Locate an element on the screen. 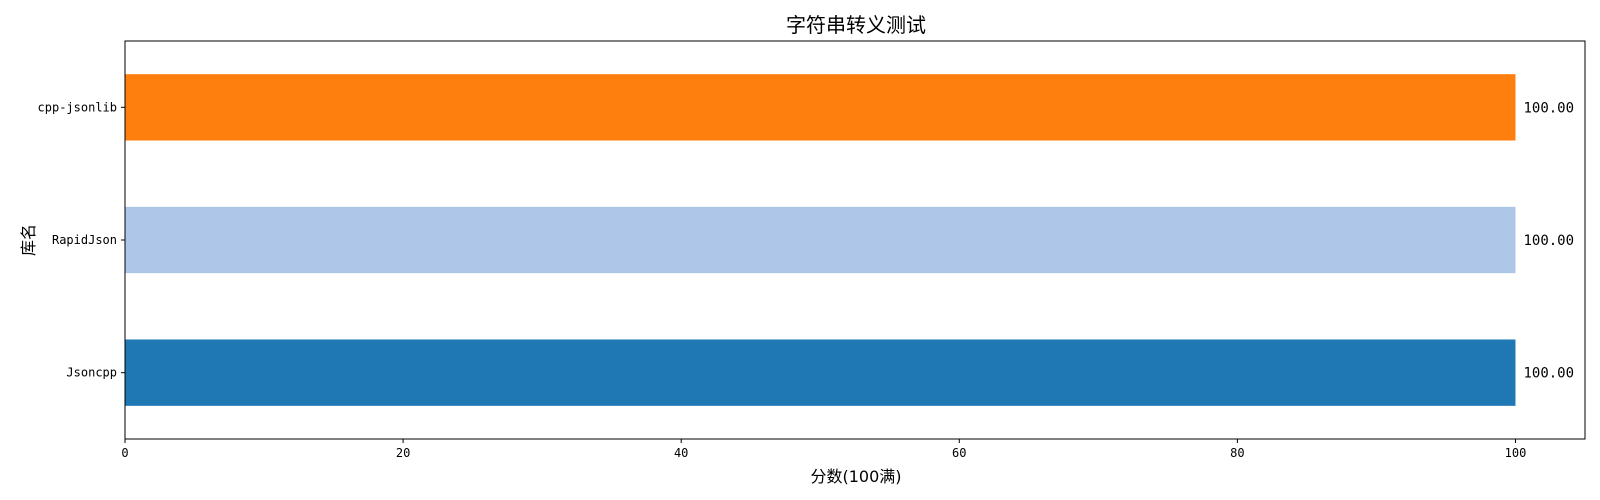 This screenshot has width=1600, height=500. x-tick-label: 60 is located at coordinates (959, 453).